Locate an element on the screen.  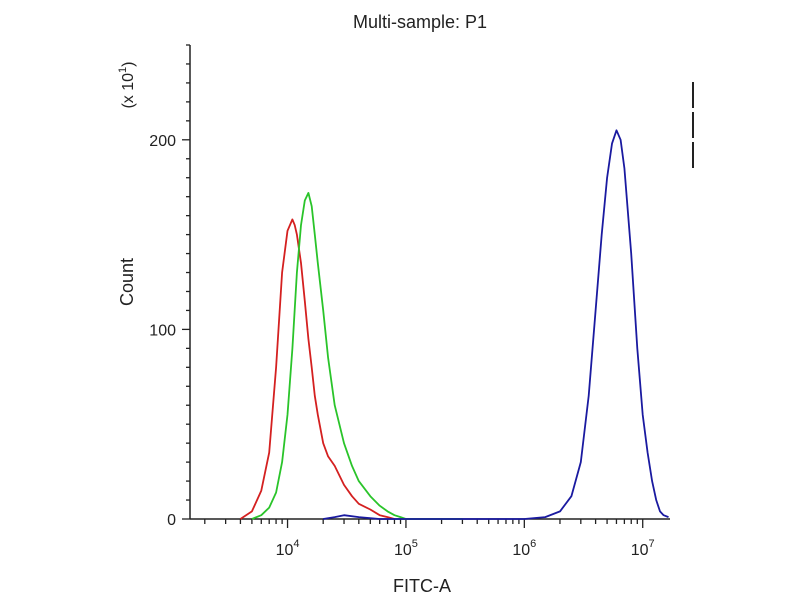
y-axis-label: Count is located at coordinates (127, 282).